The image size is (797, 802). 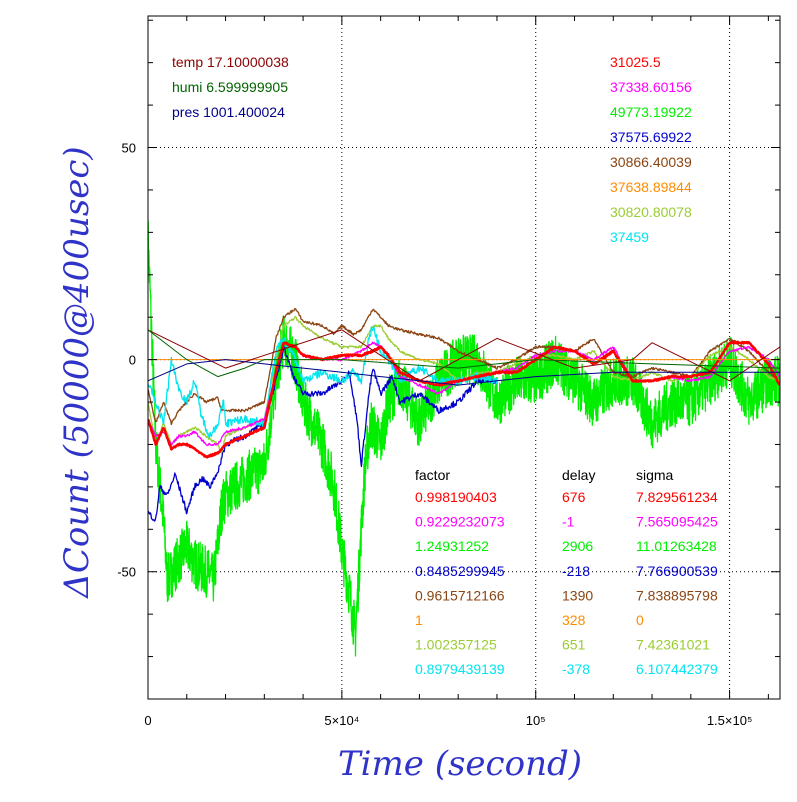 What do you see at coordinates (730, 720) in the screenshot?
I see `x-tick-label: 1.5×10⁵` at bounding box center [730, 720].